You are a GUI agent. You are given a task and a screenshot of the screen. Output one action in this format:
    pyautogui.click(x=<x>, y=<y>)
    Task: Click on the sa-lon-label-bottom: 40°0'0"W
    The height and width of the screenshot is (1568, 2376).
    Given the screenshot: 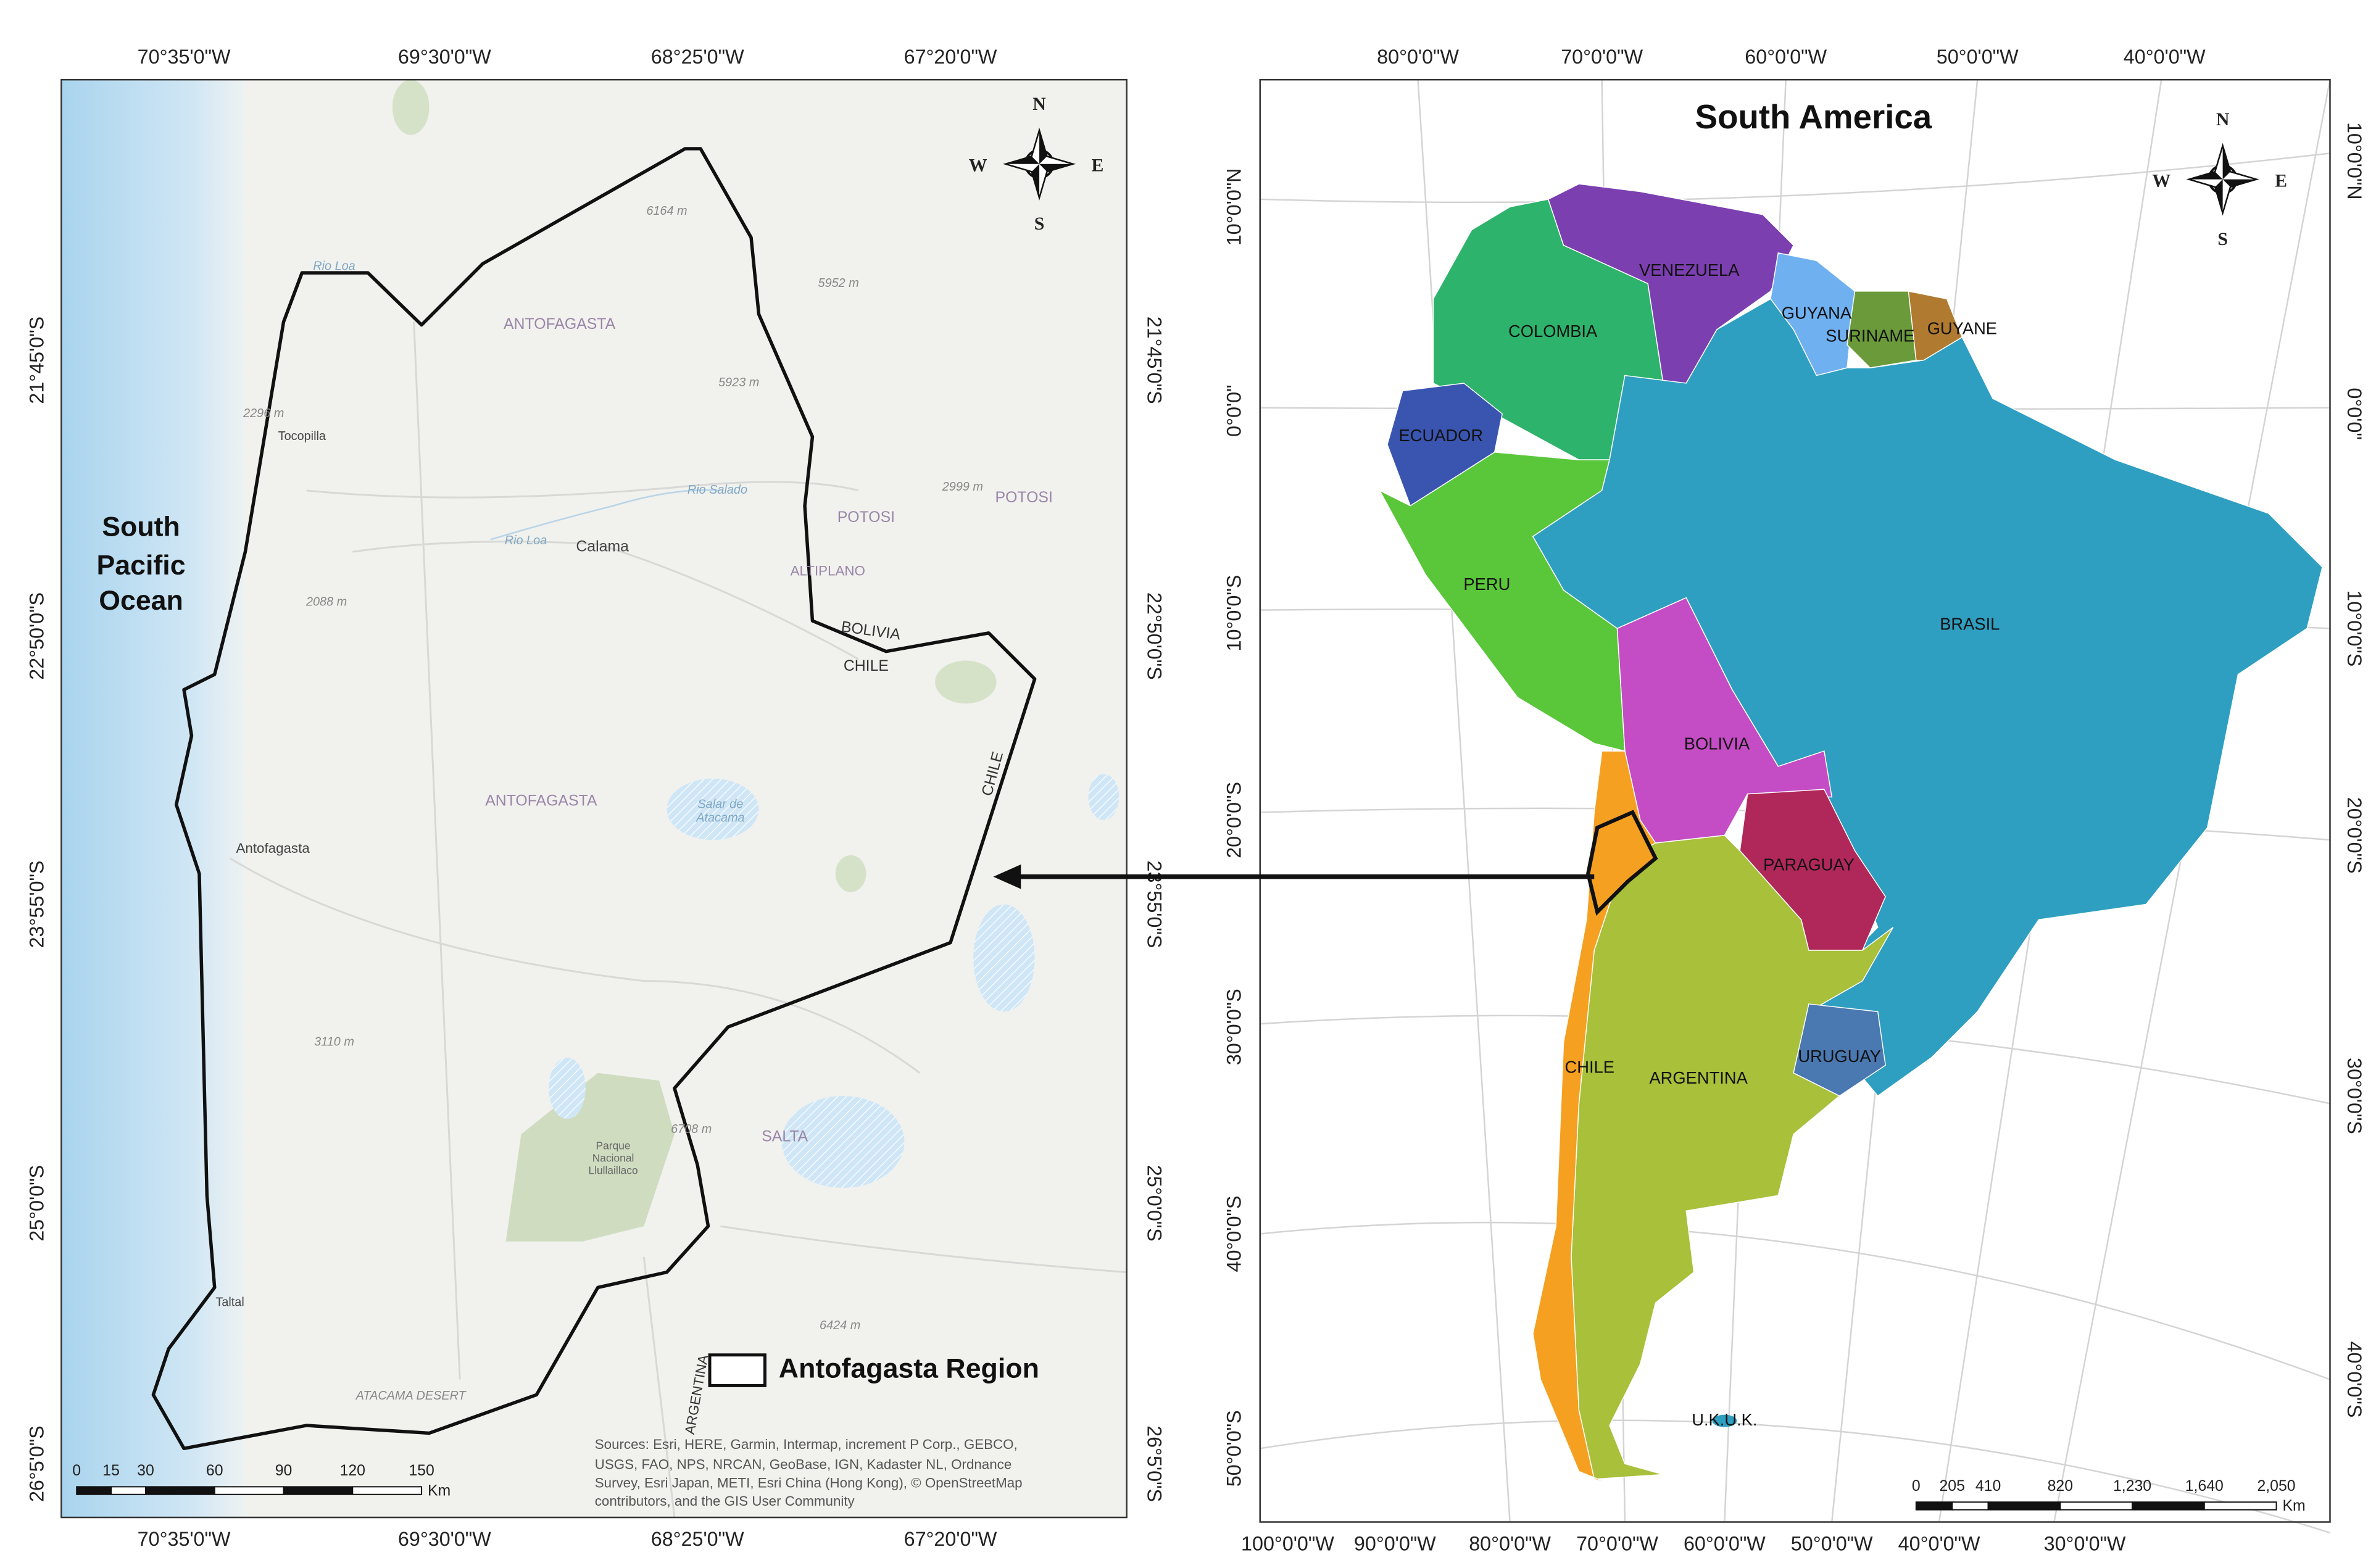 What is the action you would take?
    pyautogui.click(x=1939, y=1543)
    